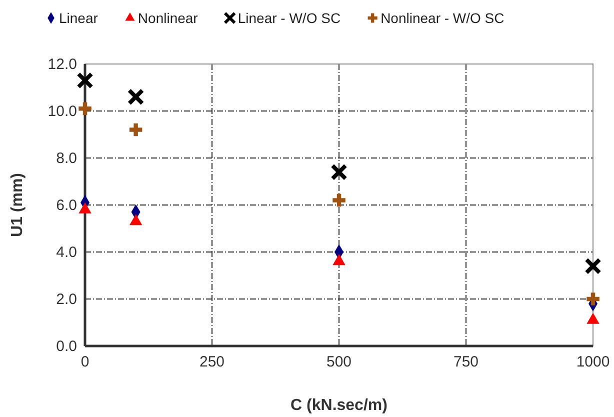 The width and height of the screenshot is (614, 417). I want to click on y-tick-label: 10.0, so click(62, 111).